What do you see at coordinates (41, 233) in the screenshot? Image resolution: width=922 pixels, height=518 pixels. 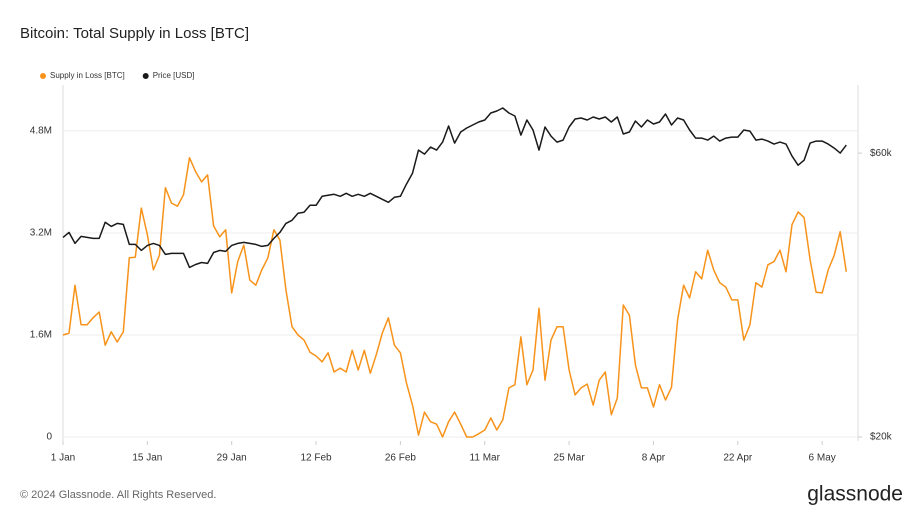 I see `y-tick-label: 3.2M` at bounding box center [41, 233].